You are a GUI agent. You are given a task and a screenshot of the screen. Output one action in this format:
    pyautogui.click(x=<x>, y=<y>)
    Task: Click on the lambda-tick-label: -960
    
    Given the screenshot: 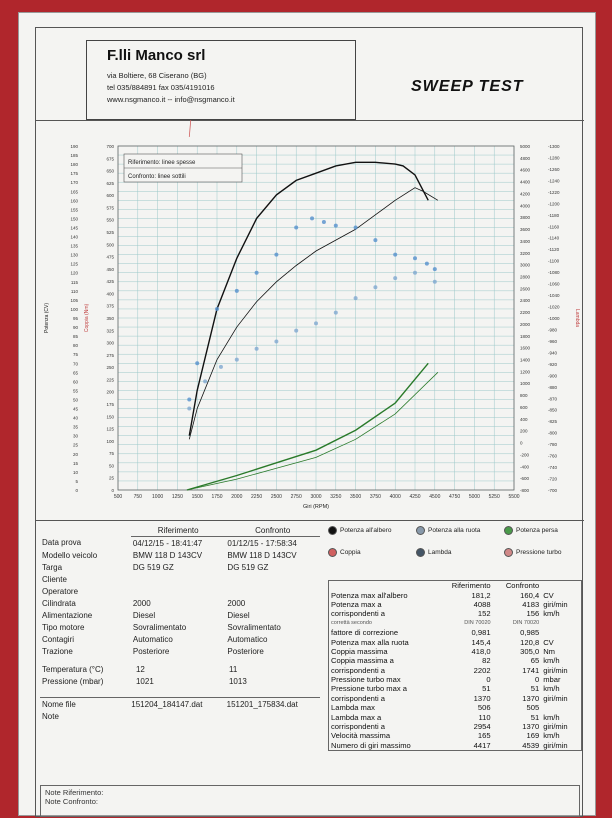 What is the action you would take?
    pyautogui.click(x=553, y=341)
    